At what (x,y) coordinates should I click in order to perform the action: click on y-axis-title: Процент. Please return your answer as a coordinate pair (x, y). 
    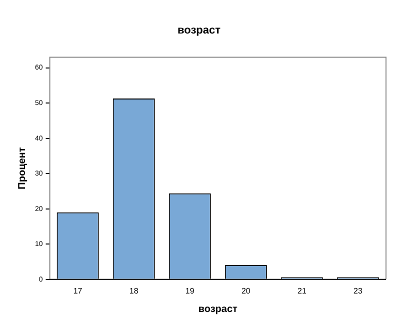
    Looking at the image, I should click on (22, 168).